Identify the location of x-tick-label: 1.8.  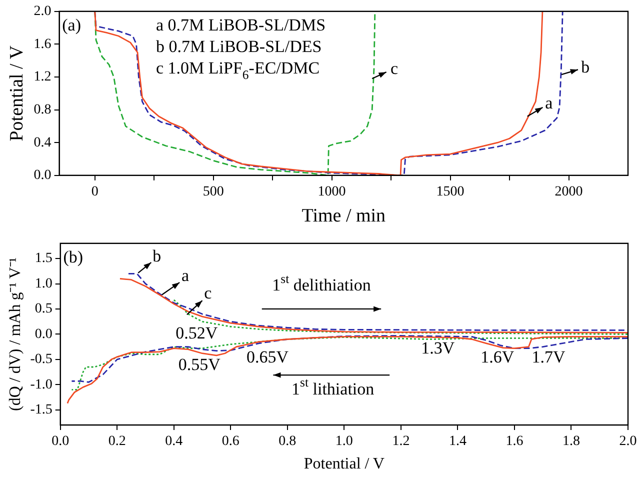
(571, 442).